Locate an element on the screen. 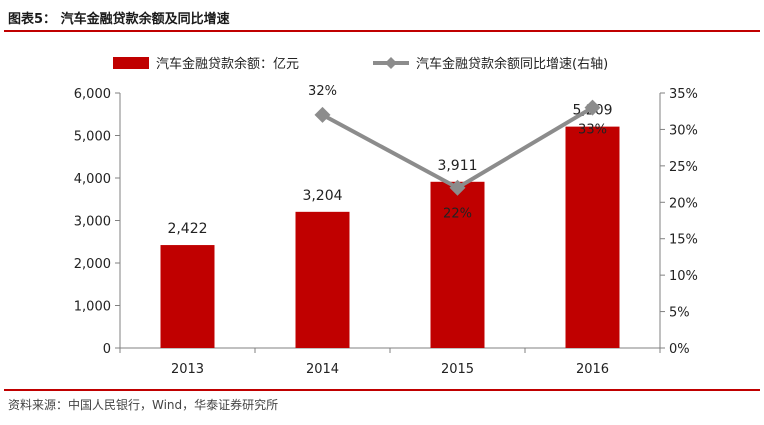  figure-title: 图表5： 汽车金融贷款余额及同比增速 is located at coordinates (119, 19).